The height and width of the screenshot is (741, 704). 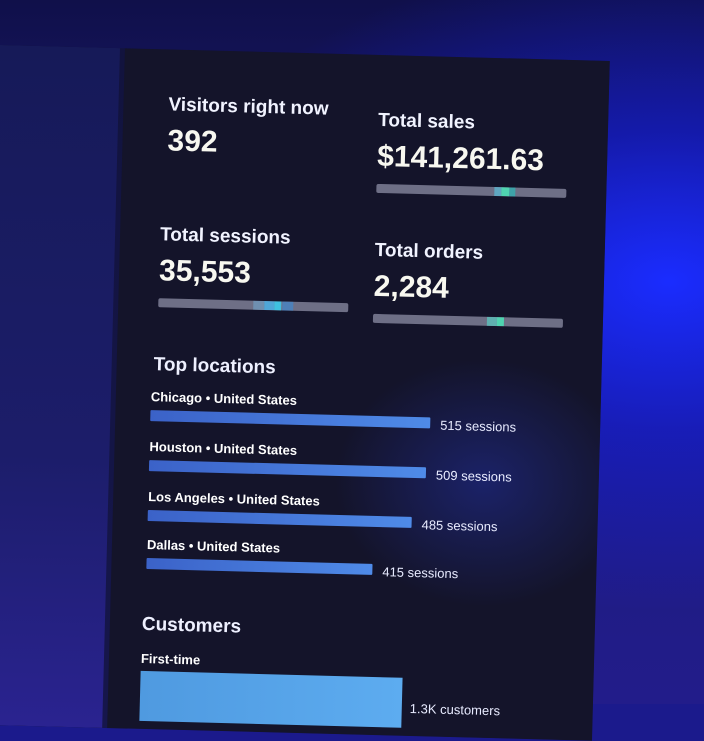 What do you see at coordinates (263, 128) in the screenshot?
I see `metric-visitors: Visitors right now 392` at bounding box center [263, 128].